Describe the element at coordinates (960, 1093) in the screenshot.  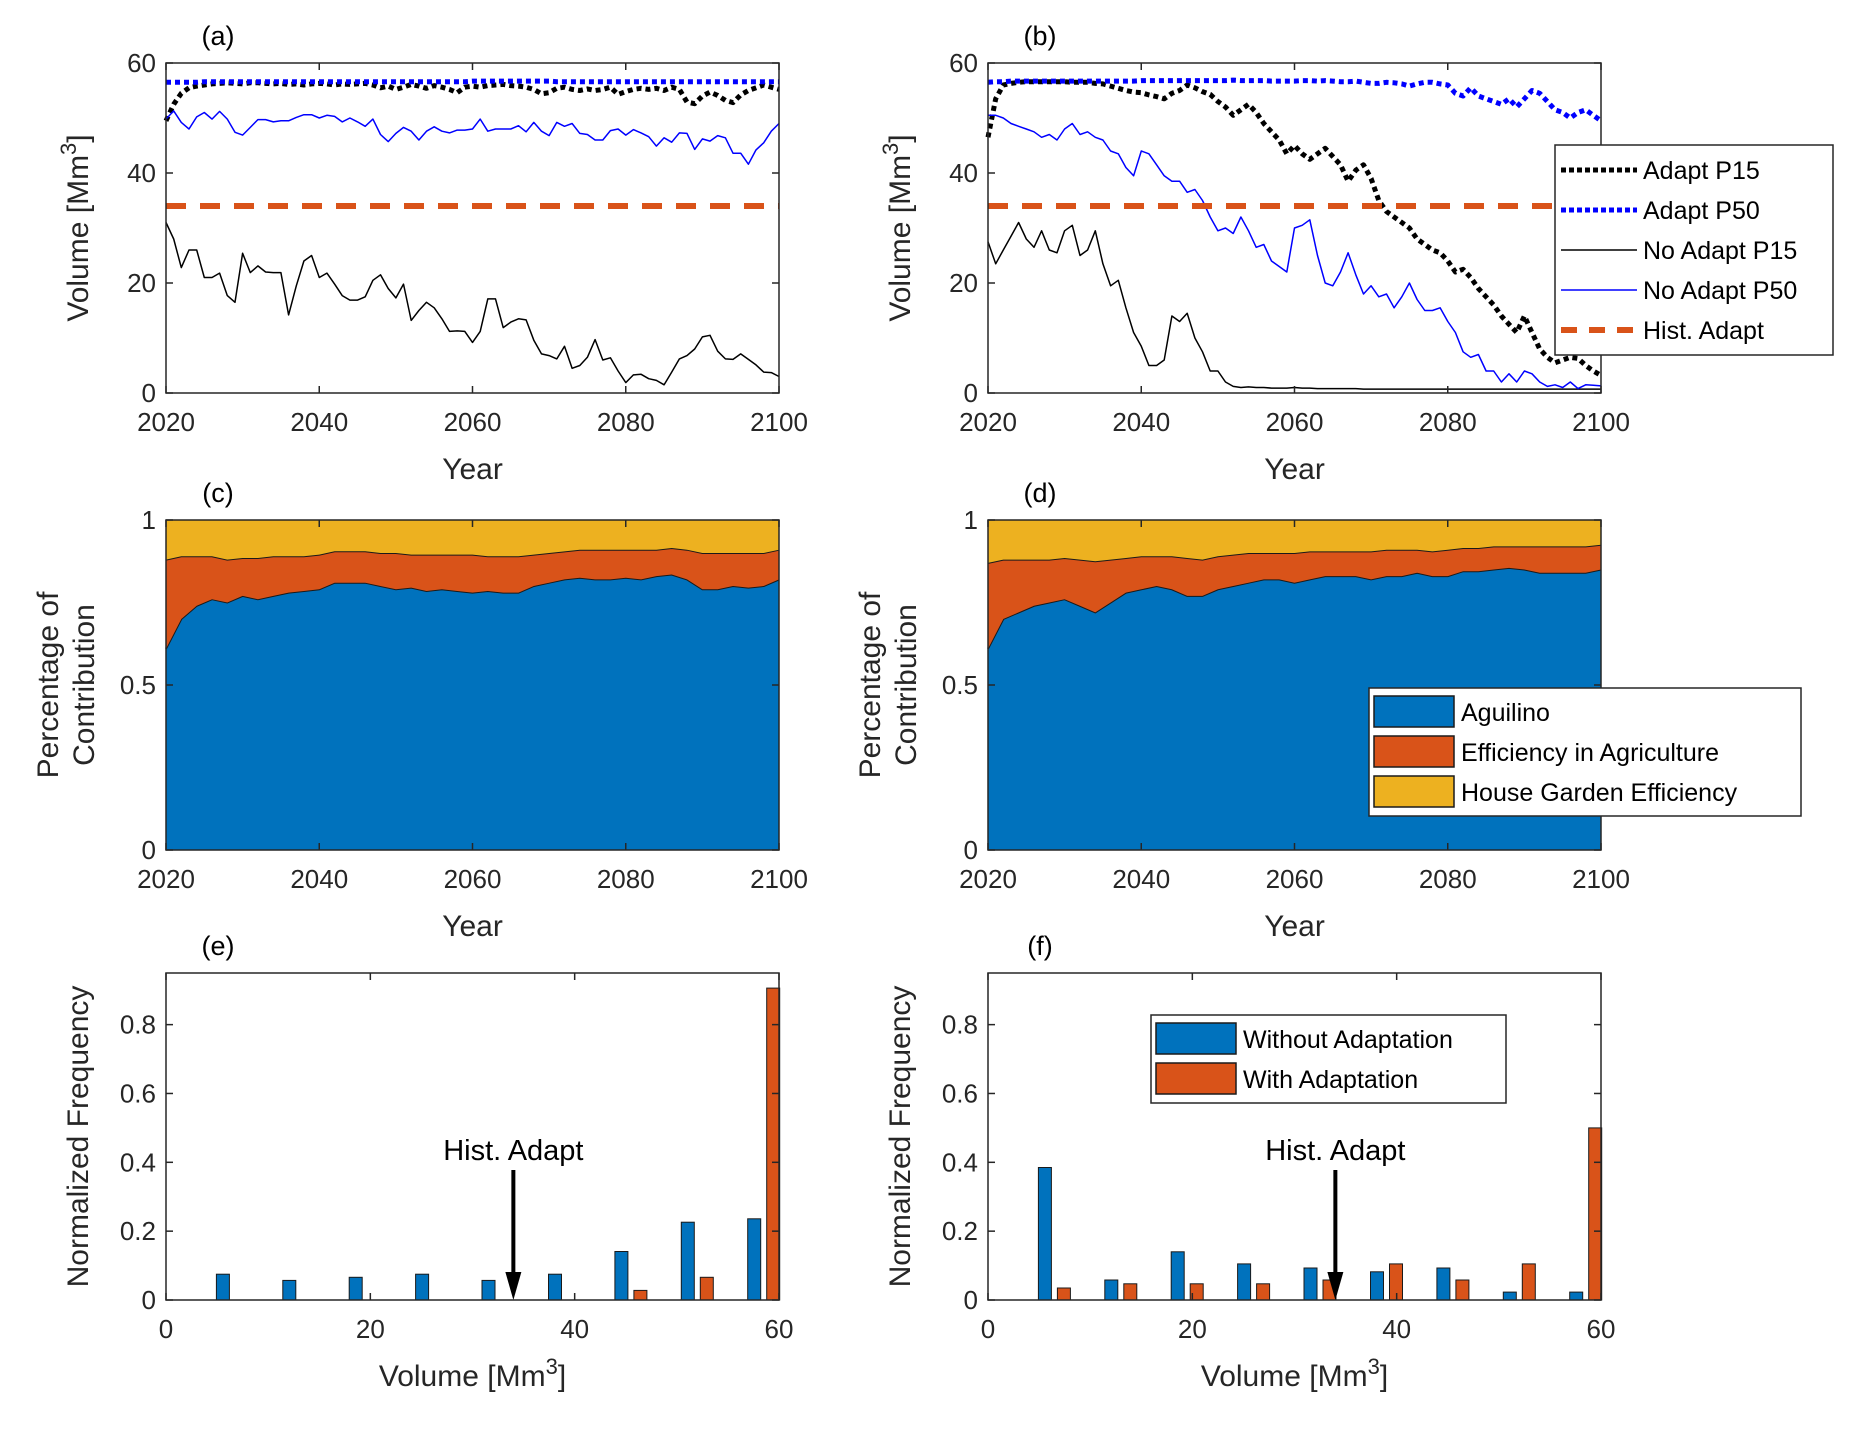
I see `y-tick-label: 0.6` at that location.